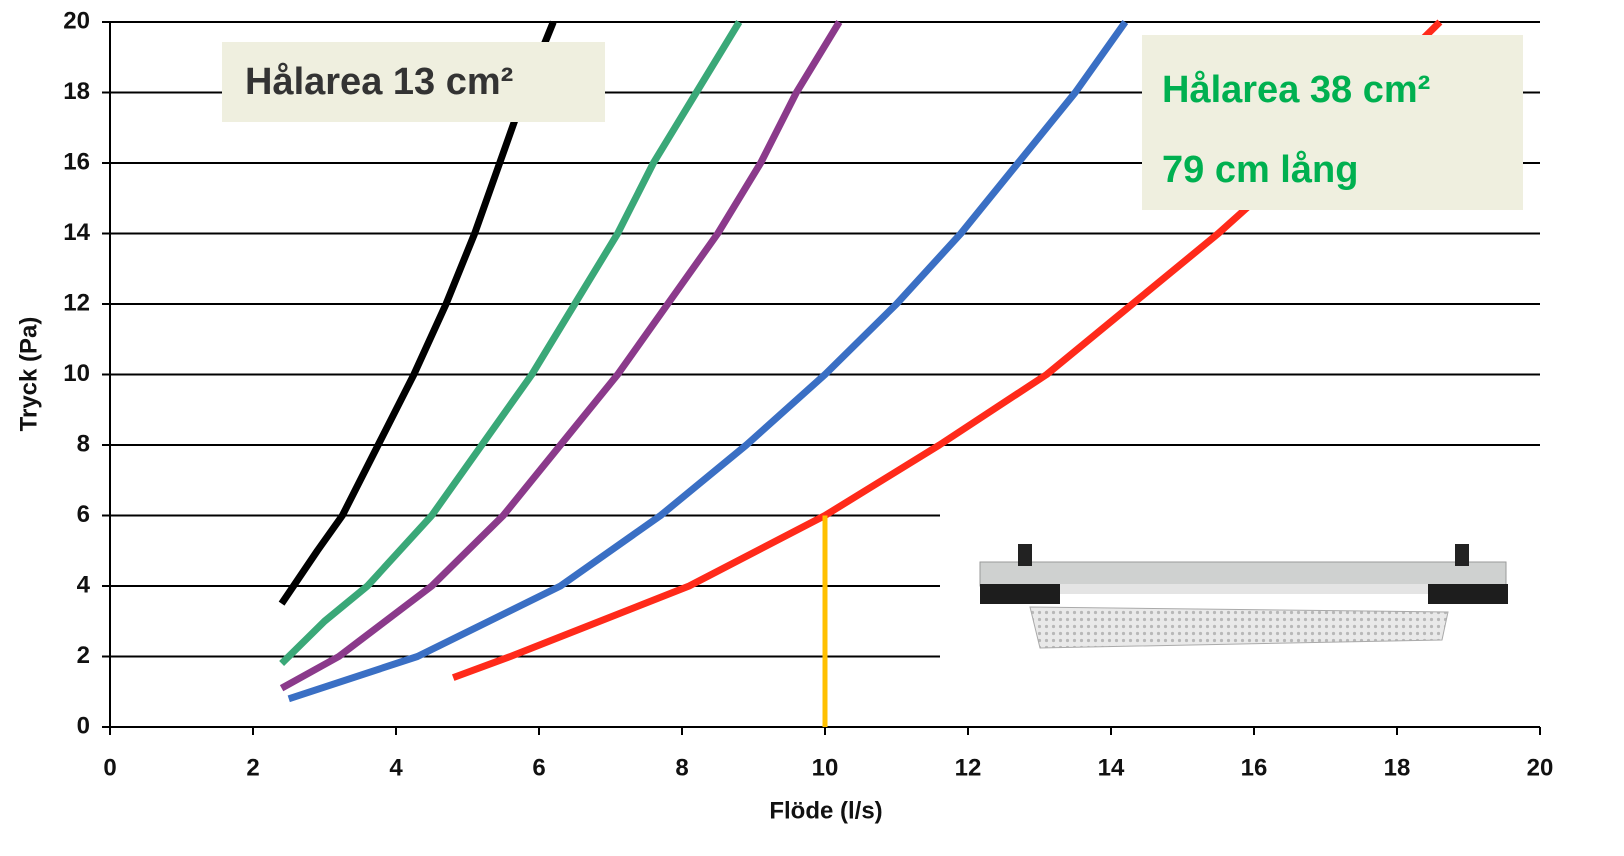 The image size is (1624, 856). I want to click on x-tick-label: 10, so click(825, 767).